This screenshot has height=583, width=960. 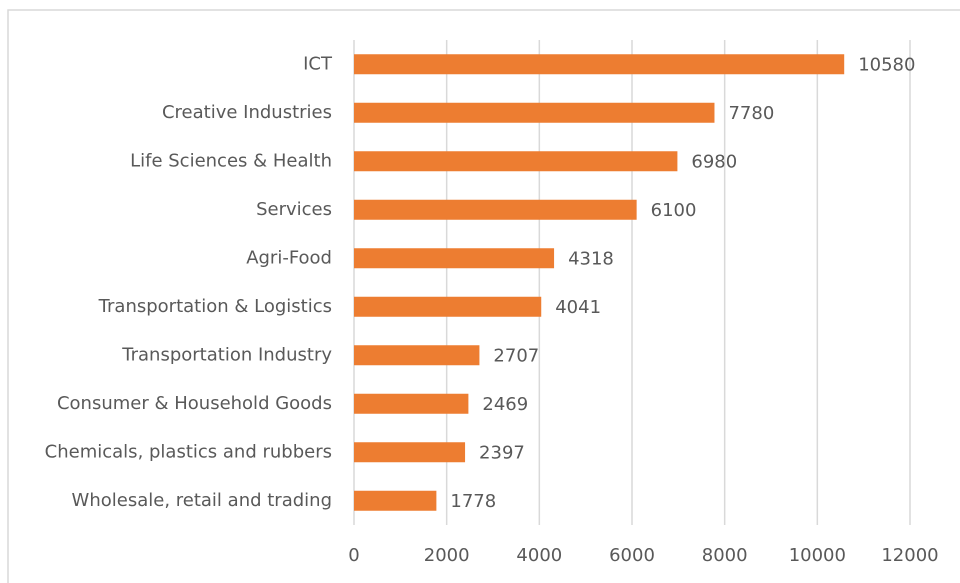 What do you see at coordinates (632, 555) in the screenshot?
I see `x-tick-label: 6000` at bounding box center [632, 555].